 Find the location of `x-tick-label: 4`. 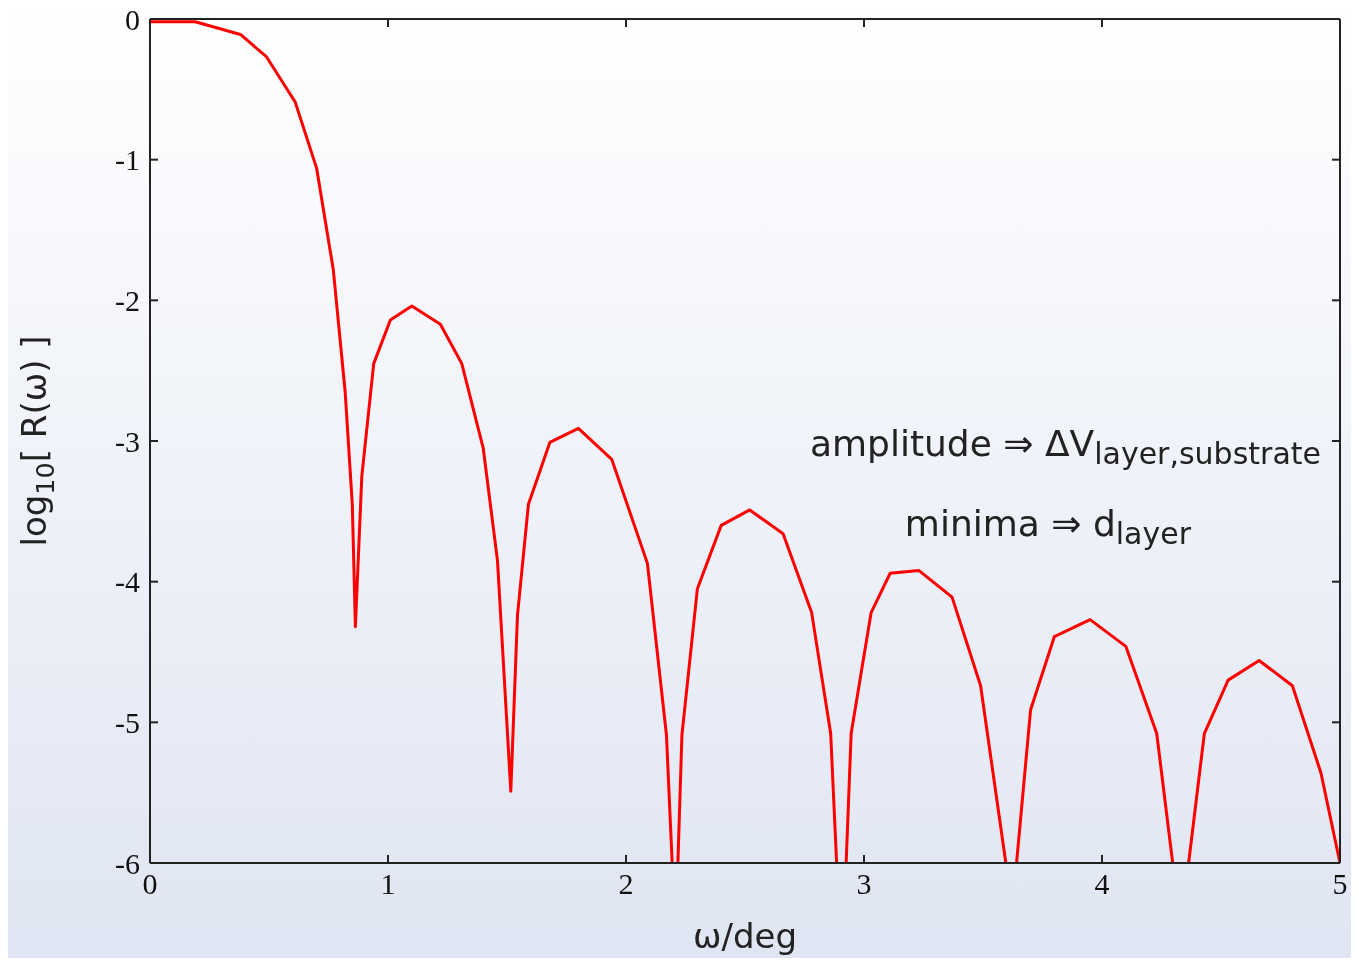

x-tick-label: 4 is located at coordinates (1102, 884).